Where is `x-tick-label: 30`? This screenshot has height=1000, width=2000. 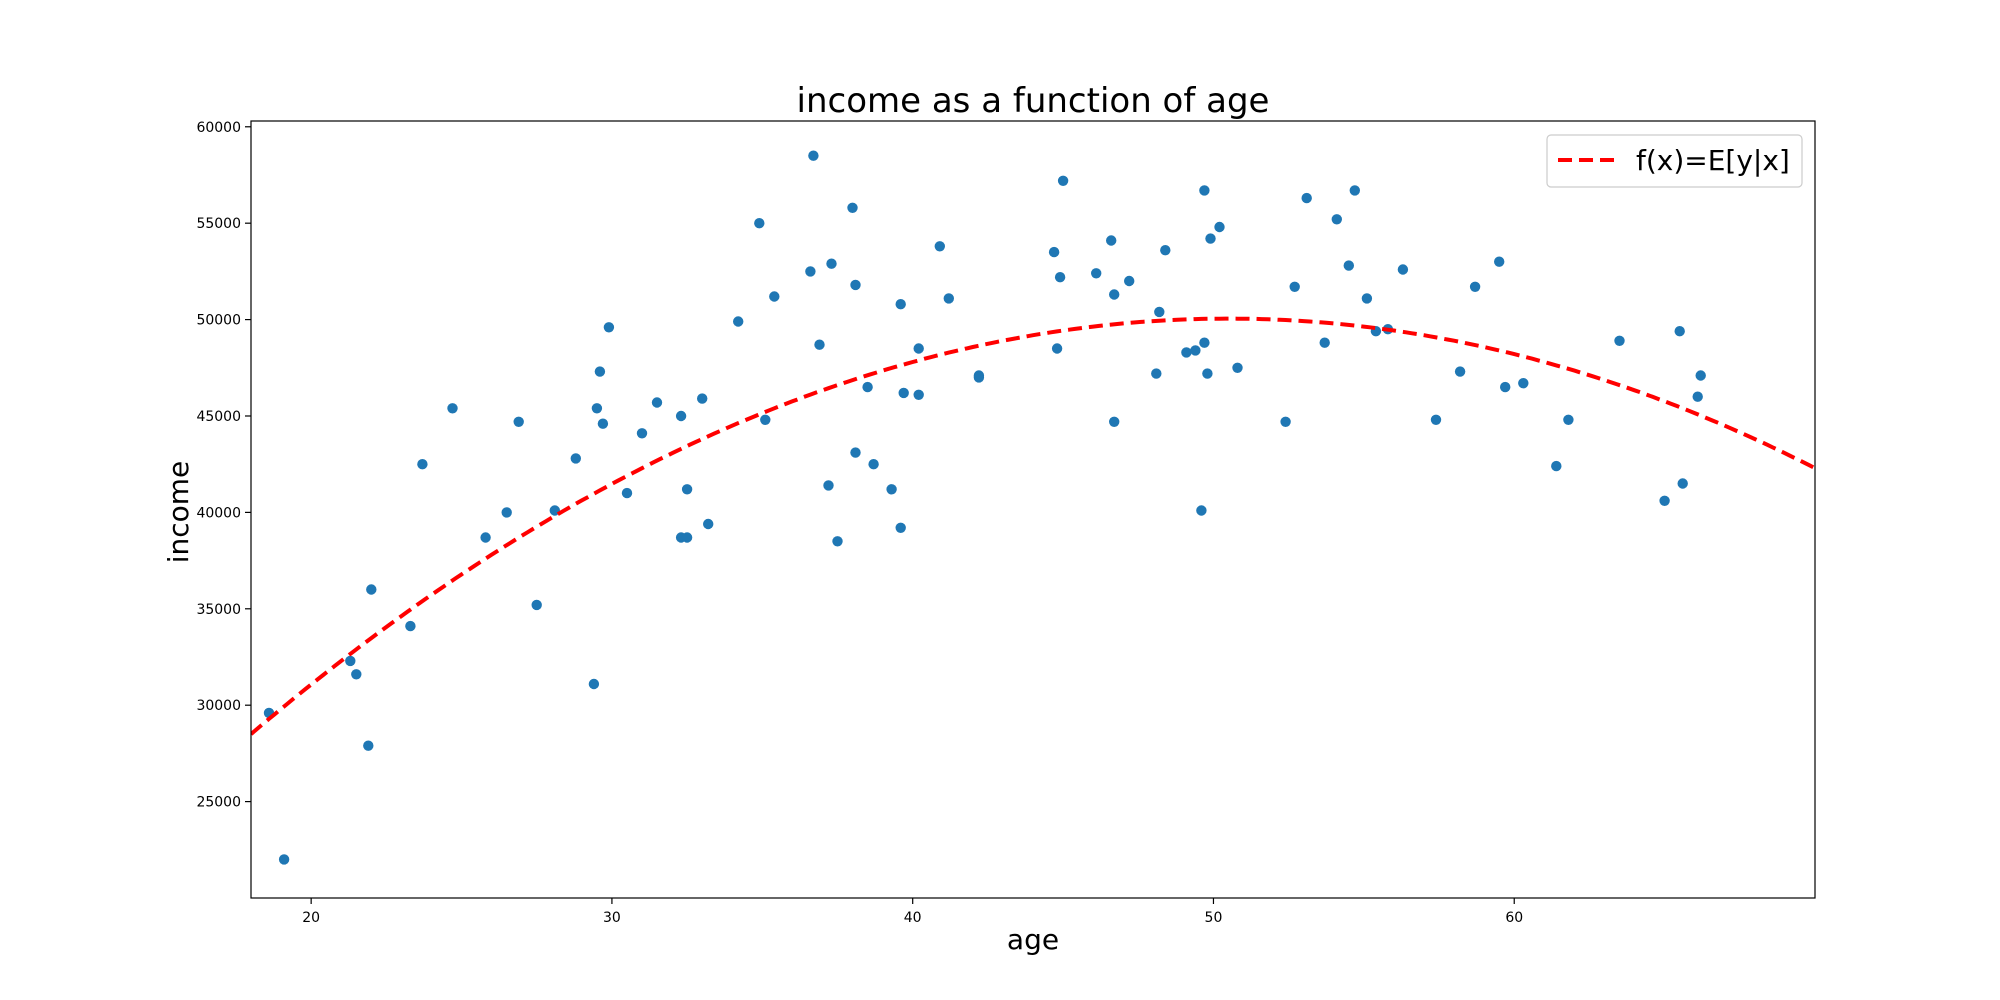
x-tick-label: 30 is located at coordinates (612, 918).